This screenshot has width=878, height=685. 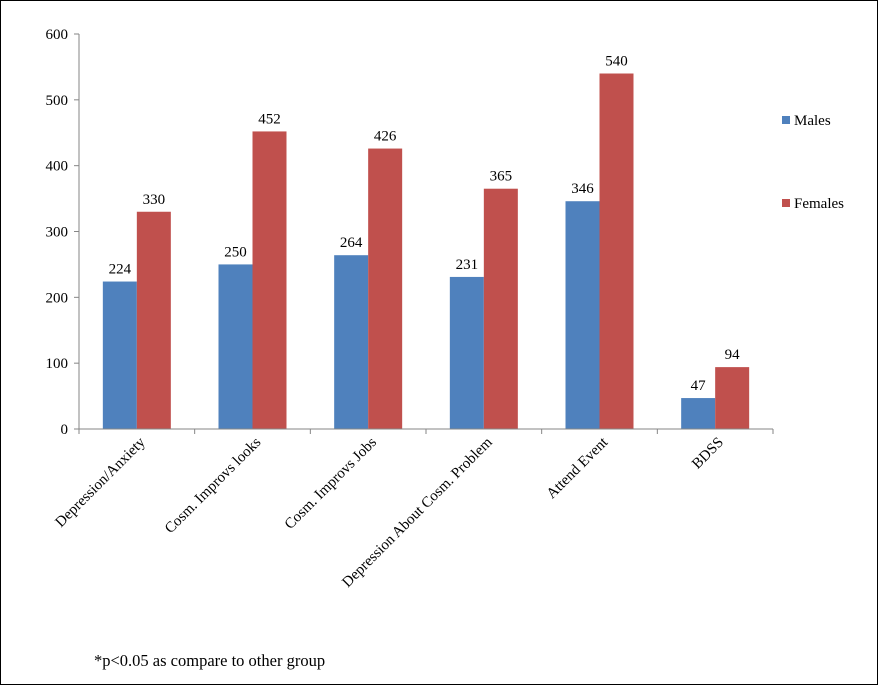 I want to click on data-label: 426, so click(x=385, y=137).